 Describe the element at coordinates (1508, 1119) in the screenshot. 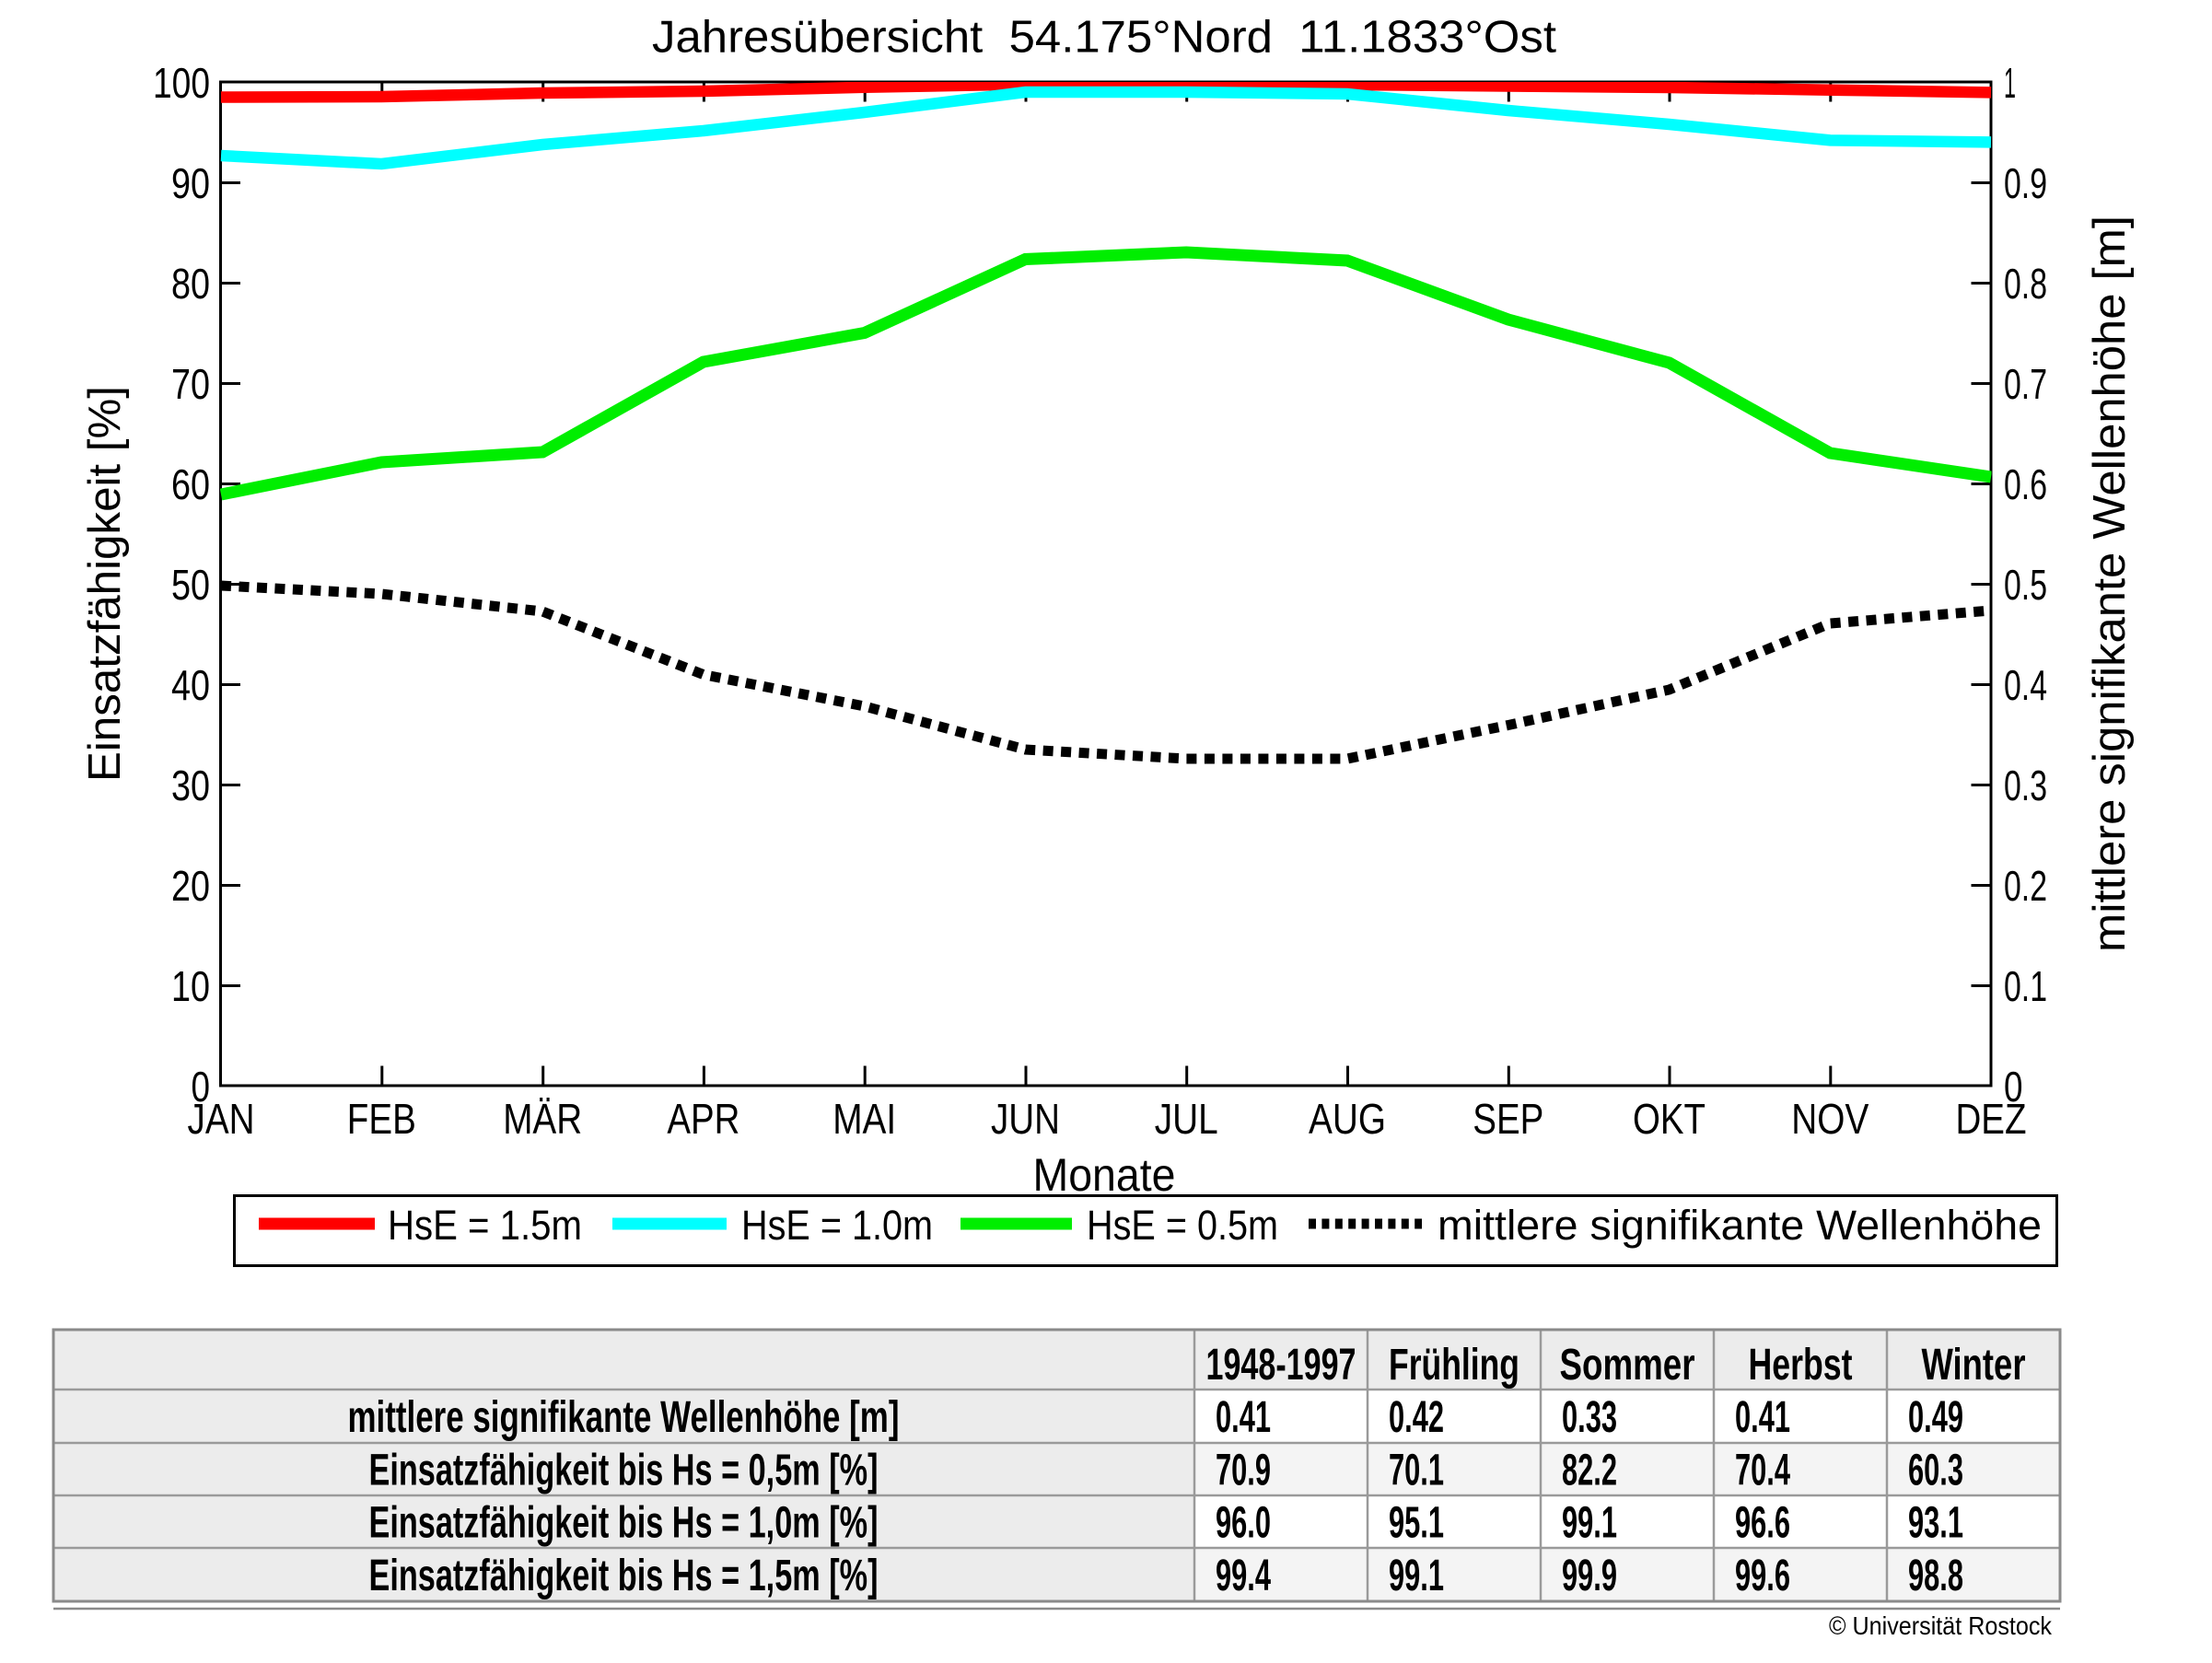

I see `svg-text: SEP` at that location.